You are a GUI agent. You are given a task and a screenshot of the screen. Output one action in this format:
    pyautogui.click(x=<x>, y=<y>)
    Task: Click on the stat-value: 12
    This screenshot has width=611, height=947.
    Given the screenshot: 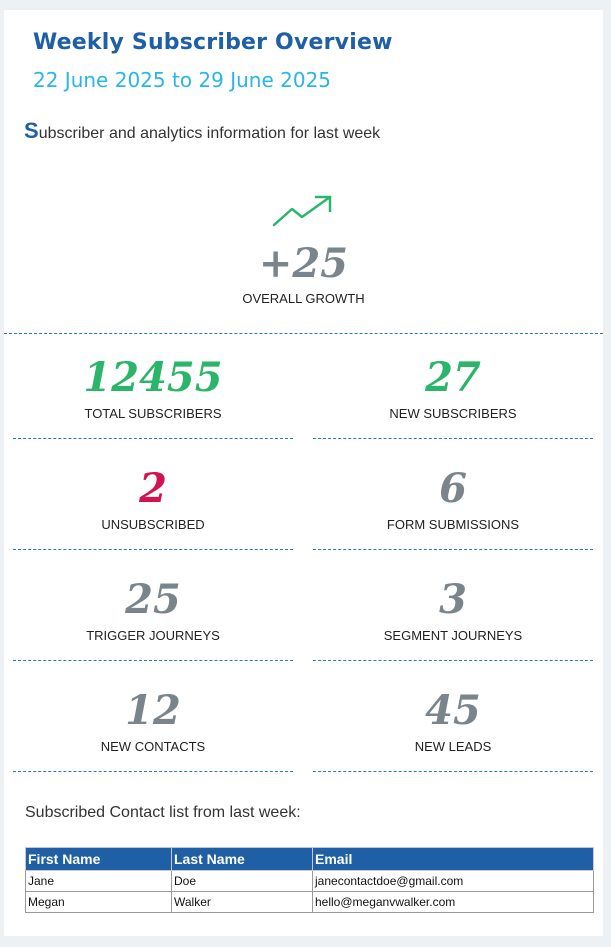 What is the action you would take?
    pyautogui.click(x=153, y=710)
    